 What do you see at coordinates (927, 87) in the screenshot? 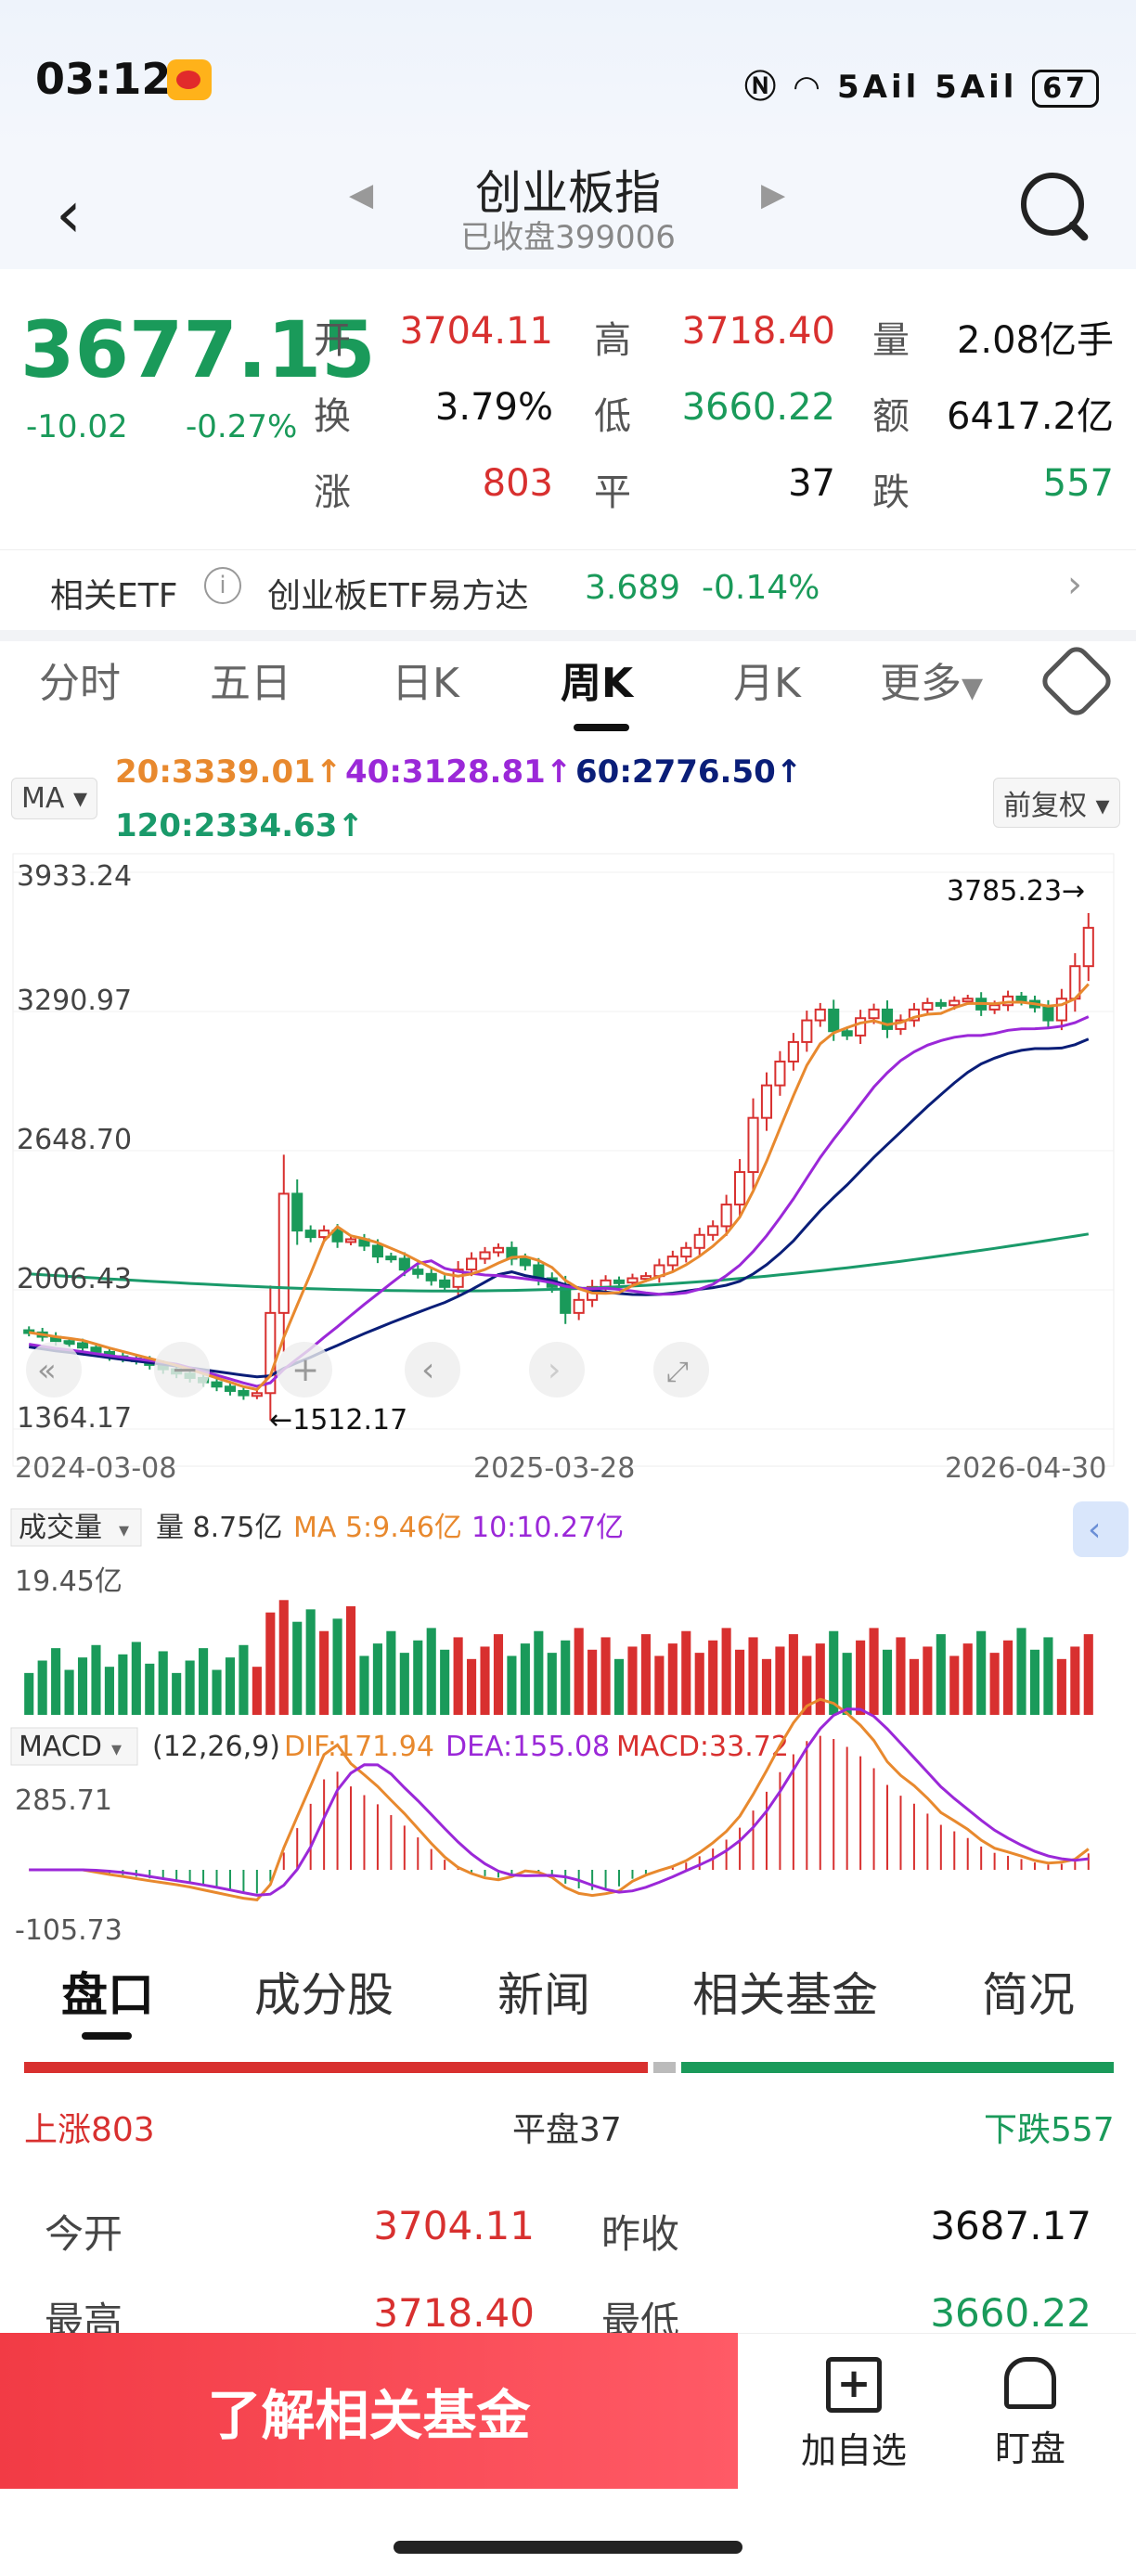
I see `signal-icon: 5Ail 5Ail` at bounding box center [927, 87].